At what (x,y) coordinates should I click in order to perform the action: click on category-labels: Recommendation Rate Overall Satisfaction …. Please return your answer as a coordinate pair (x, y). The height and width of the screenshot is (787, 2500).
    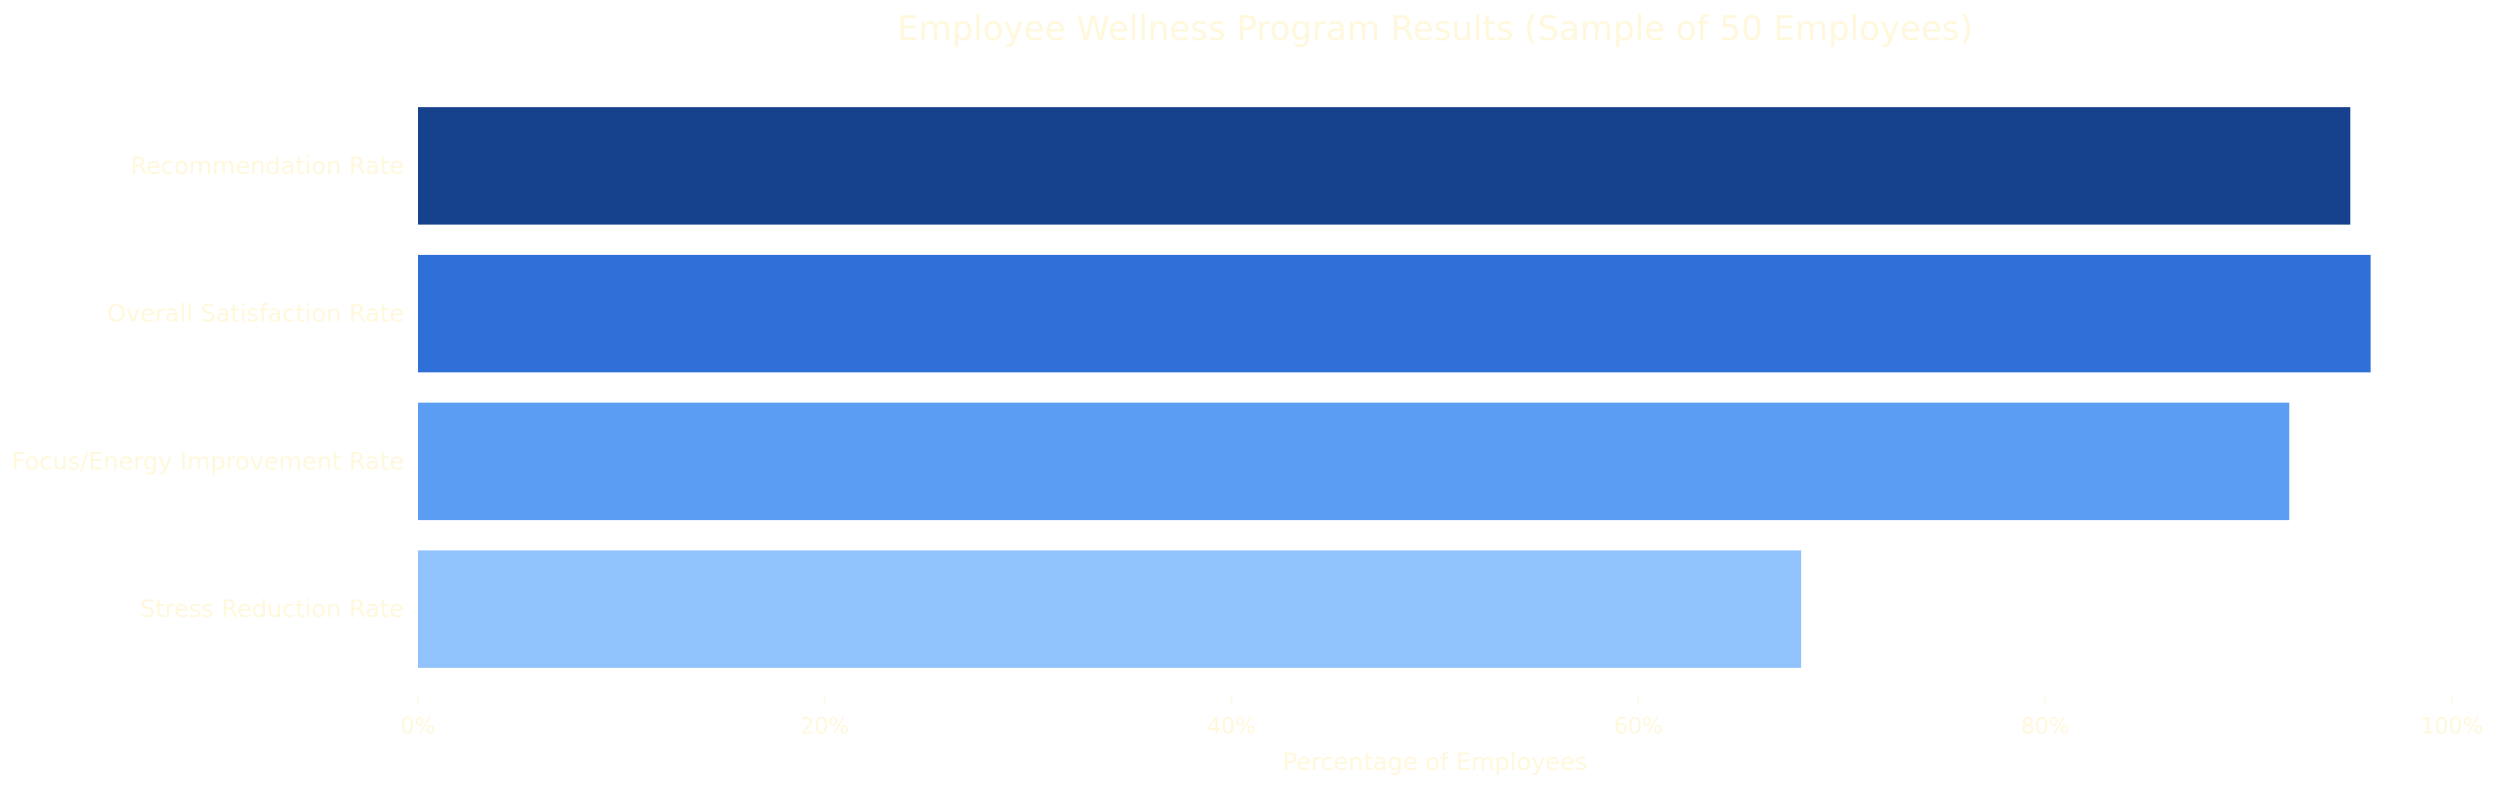
    Looking at the image, I should click on (208, 387).